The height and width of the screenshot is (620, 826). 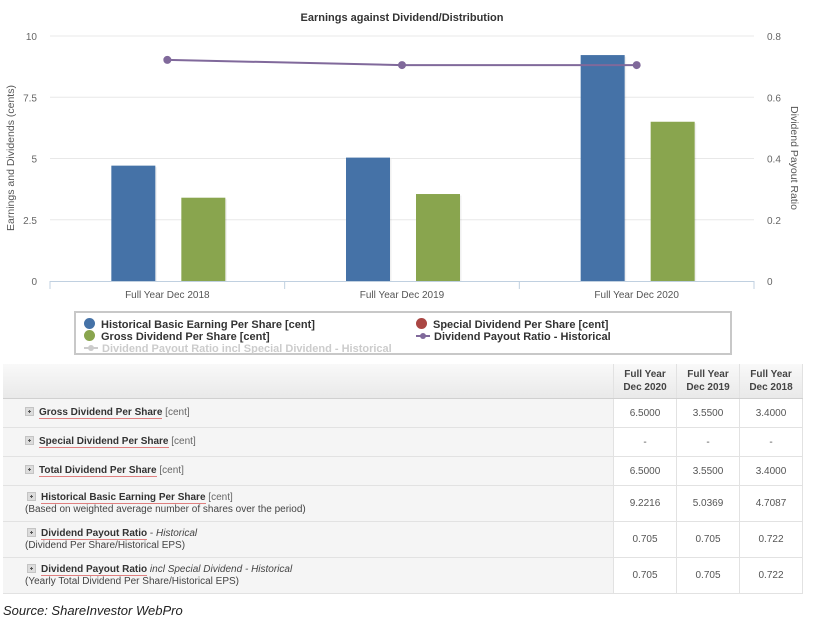 What do you see at coordinates (177, 533) in the screenshot?
I see `metric-qualifier: Historical` at bounding box center [177, 533].